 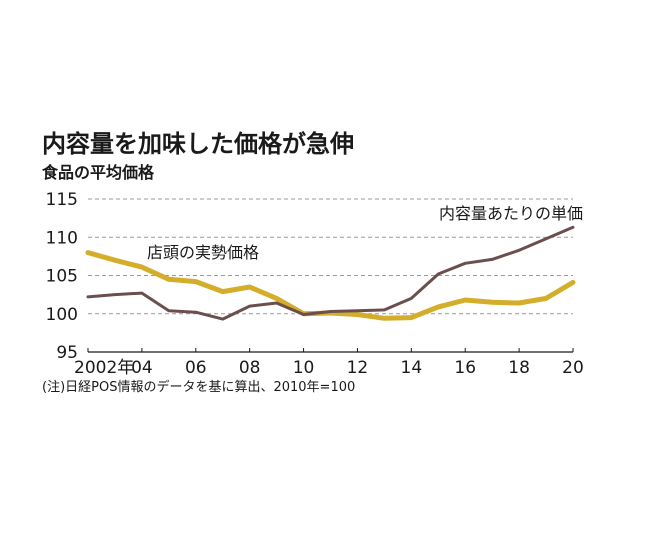 I want to click on chart-note: (注)日経POS情報のデータを基に算出、2010年=100, so click(x=198, y=387).